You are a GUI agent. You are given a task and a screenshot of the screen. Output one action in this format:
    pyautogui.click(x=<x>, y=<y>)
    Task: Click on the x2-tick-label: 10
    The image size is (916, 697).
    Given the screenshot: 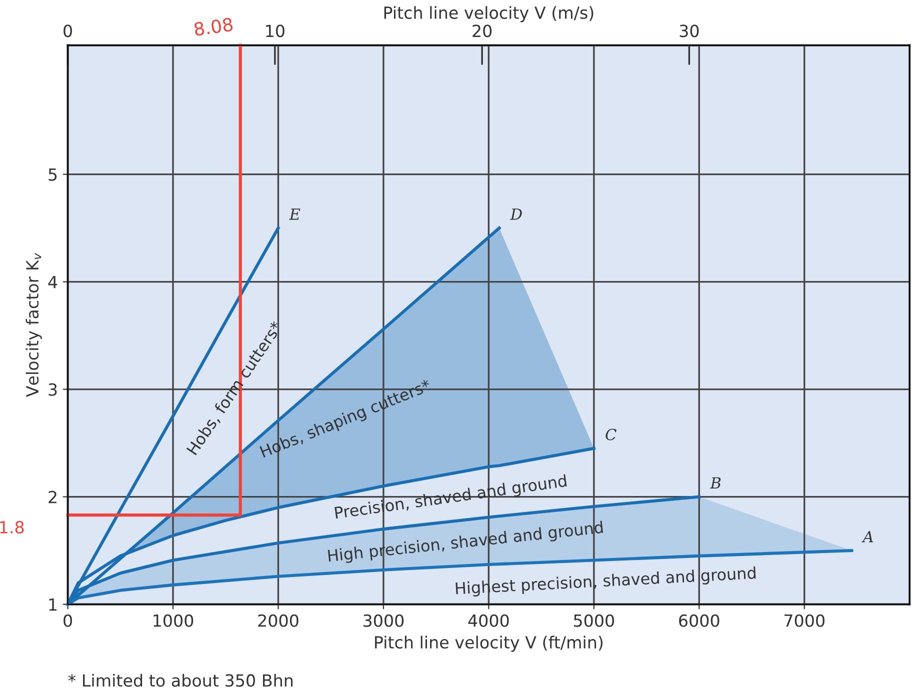 What is the action you would take?
    pyautogui.click(x=275, y=31)
    